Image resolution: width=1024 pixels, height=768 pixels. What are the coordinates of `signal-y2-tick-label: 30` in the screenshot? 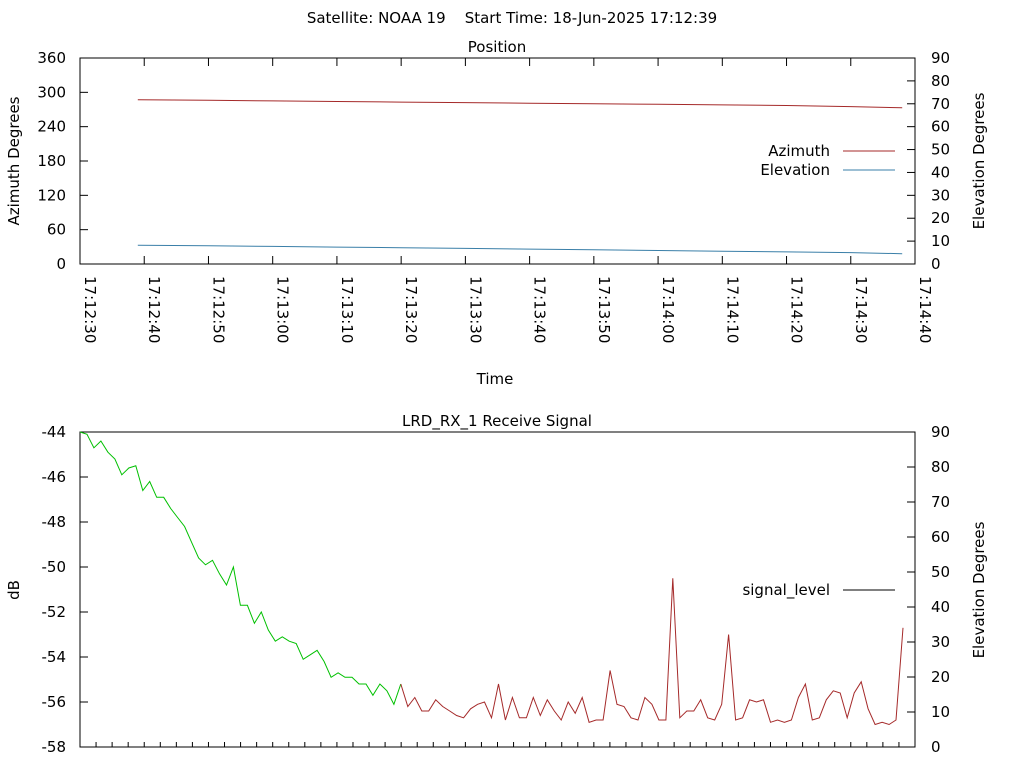 It's located at (940, 642).